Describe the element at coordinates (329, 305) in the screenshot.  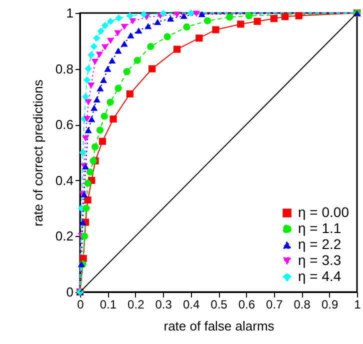
I see `x-tick-label: 0.9` at that location.